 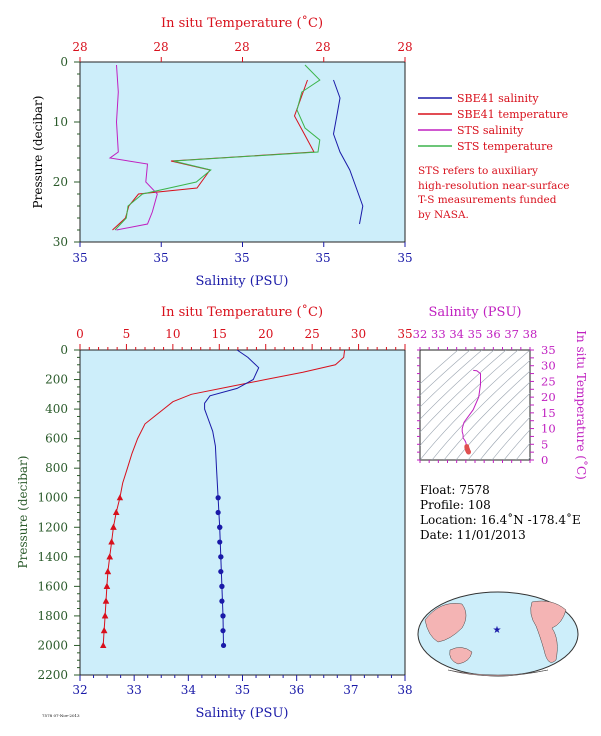 What do you see at coordinates (455, 505) in the screenshot?
I see `profile-number: Profile: 108` at bounding box center [455, 505].